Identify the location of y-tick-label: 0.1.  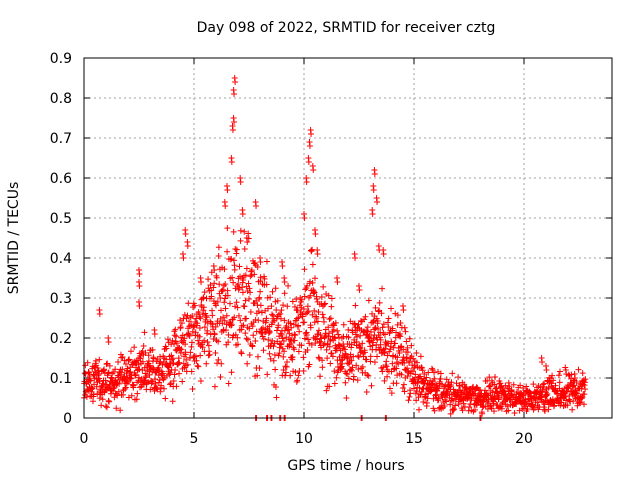
(61, 379).